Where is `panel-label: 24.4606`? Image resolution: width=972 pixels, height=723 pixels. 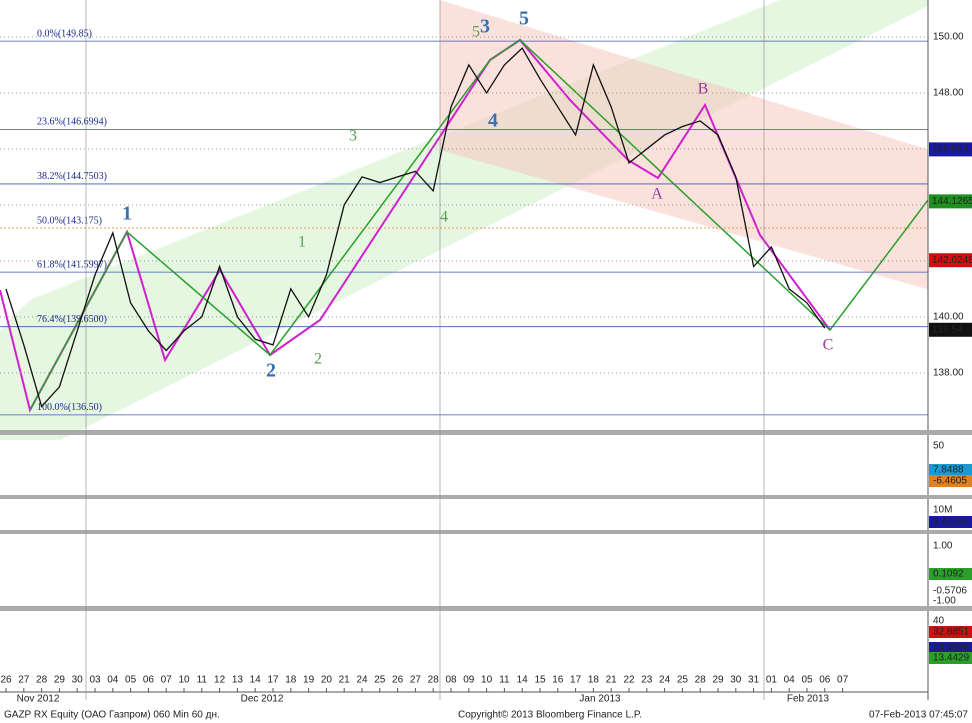 panel-label: 24.4606 is located at coordinates (951, 648).